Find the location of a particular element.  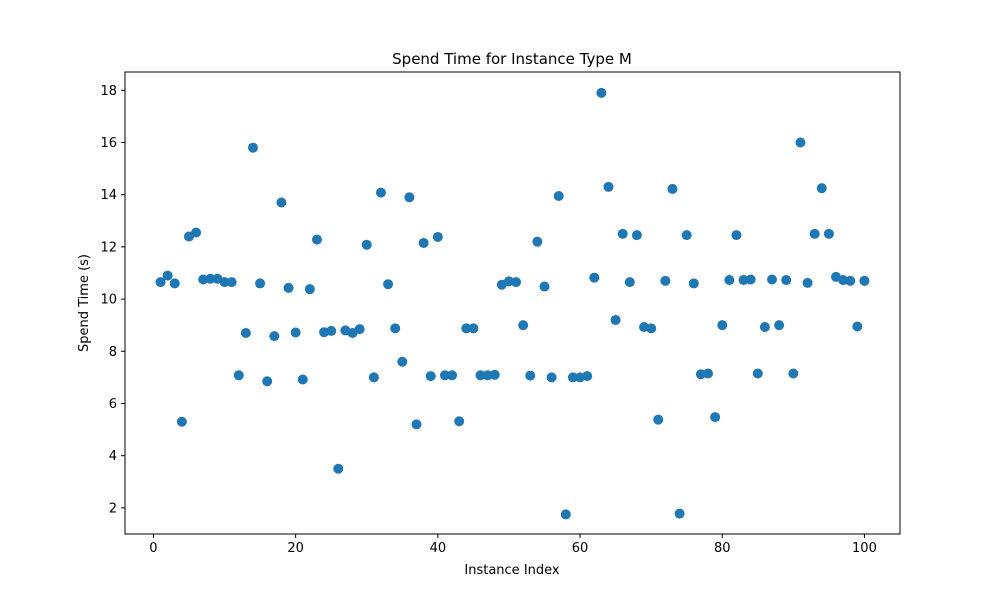

x-tick-label: 80 is located at coordinates (722, 548).